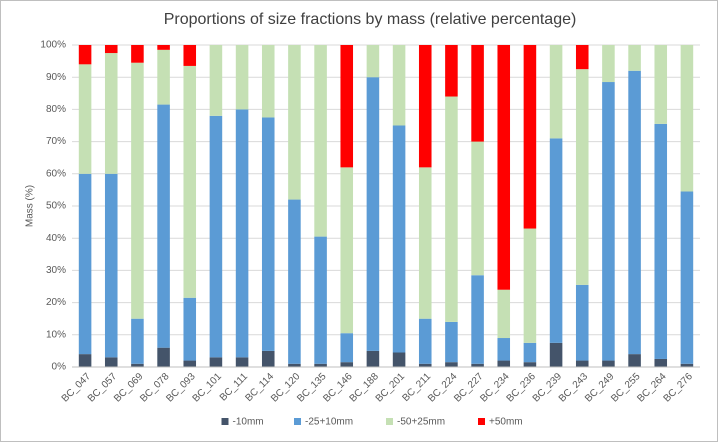 The width and height of the screenshot is (718, 442). What do you see at coordinates (421, 422) in the screenshot?
I see `legend-label: -50+25mm` at bounding box center [421, 422].